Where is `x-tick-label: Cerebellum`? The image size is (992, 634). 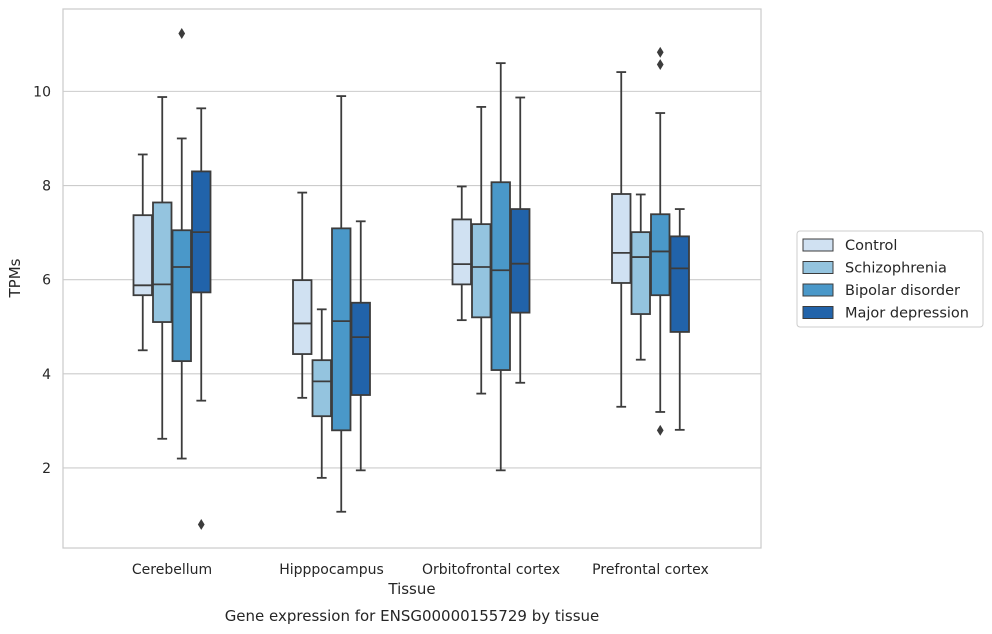
x-tick-label: Cerebellum is located at coordinates (172, 570).